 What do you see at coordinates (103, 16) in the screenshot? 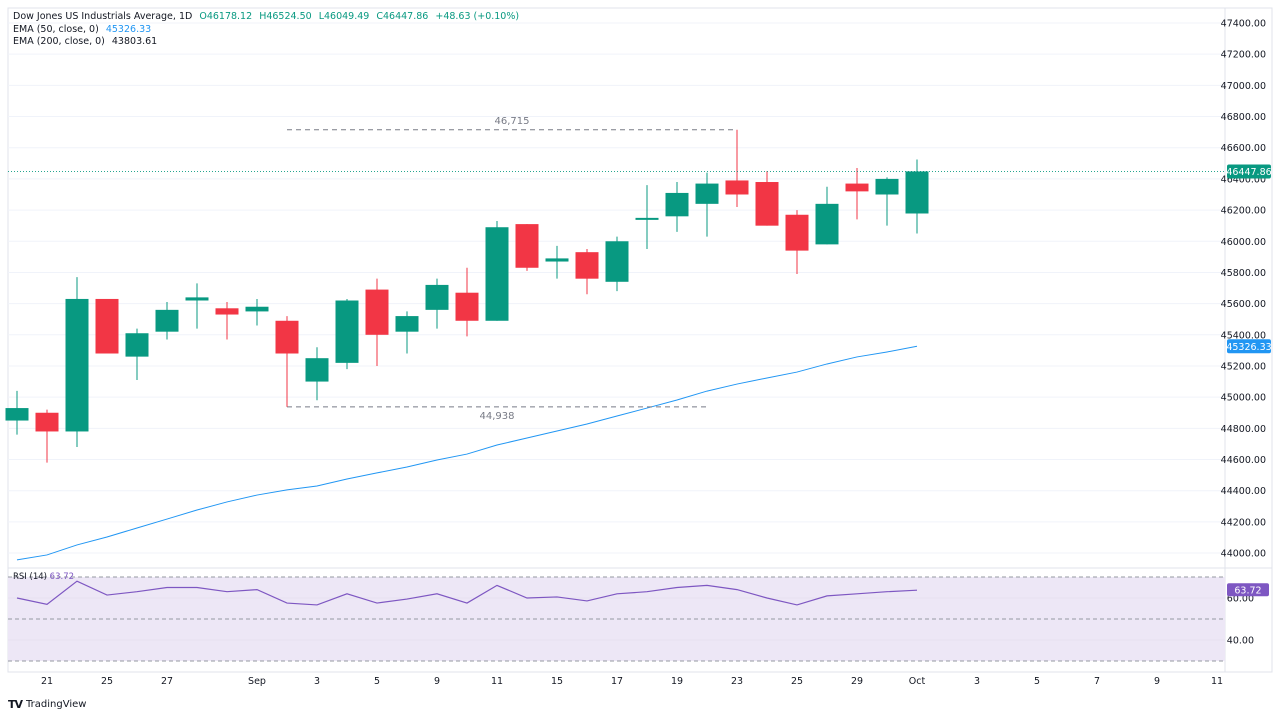
I see `symbol-title: Dow Jones US Industrials Average, 1D` at bounding box center [103, 16].